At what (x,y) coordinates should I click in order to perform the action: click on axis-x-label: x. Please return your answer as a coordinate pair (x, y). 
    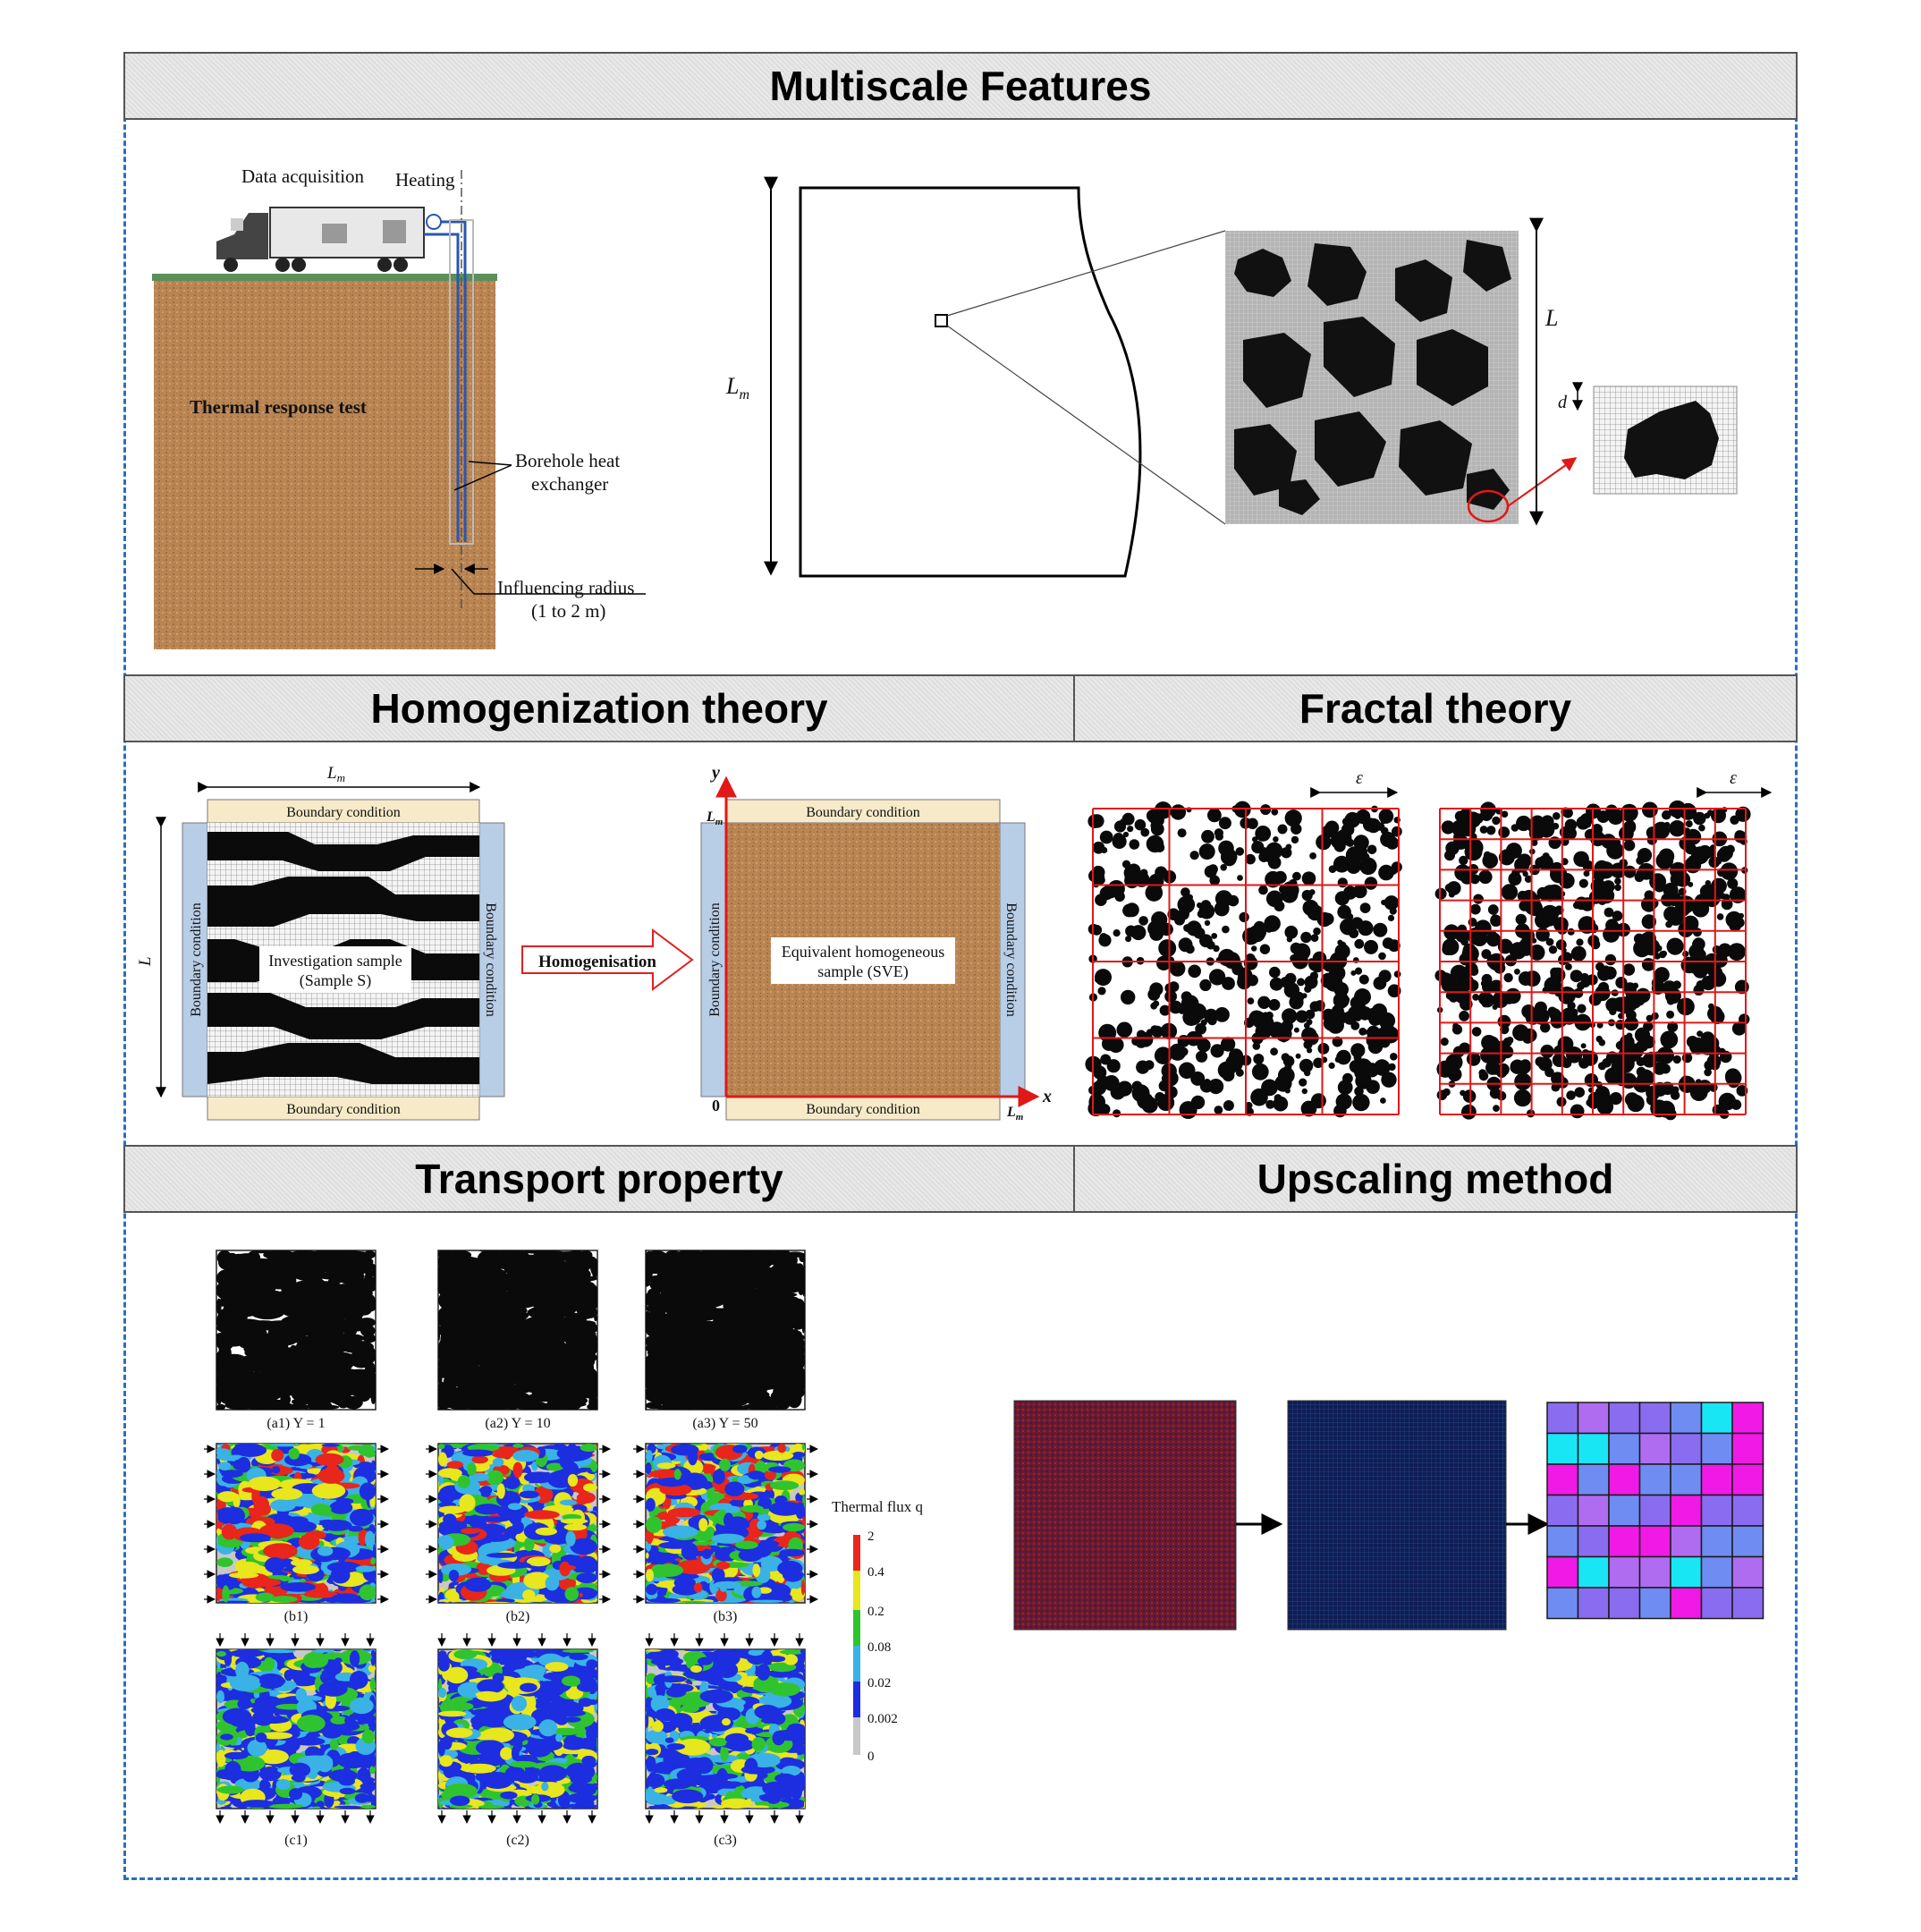
    Looking at the image, I should click on (1047, 1096).